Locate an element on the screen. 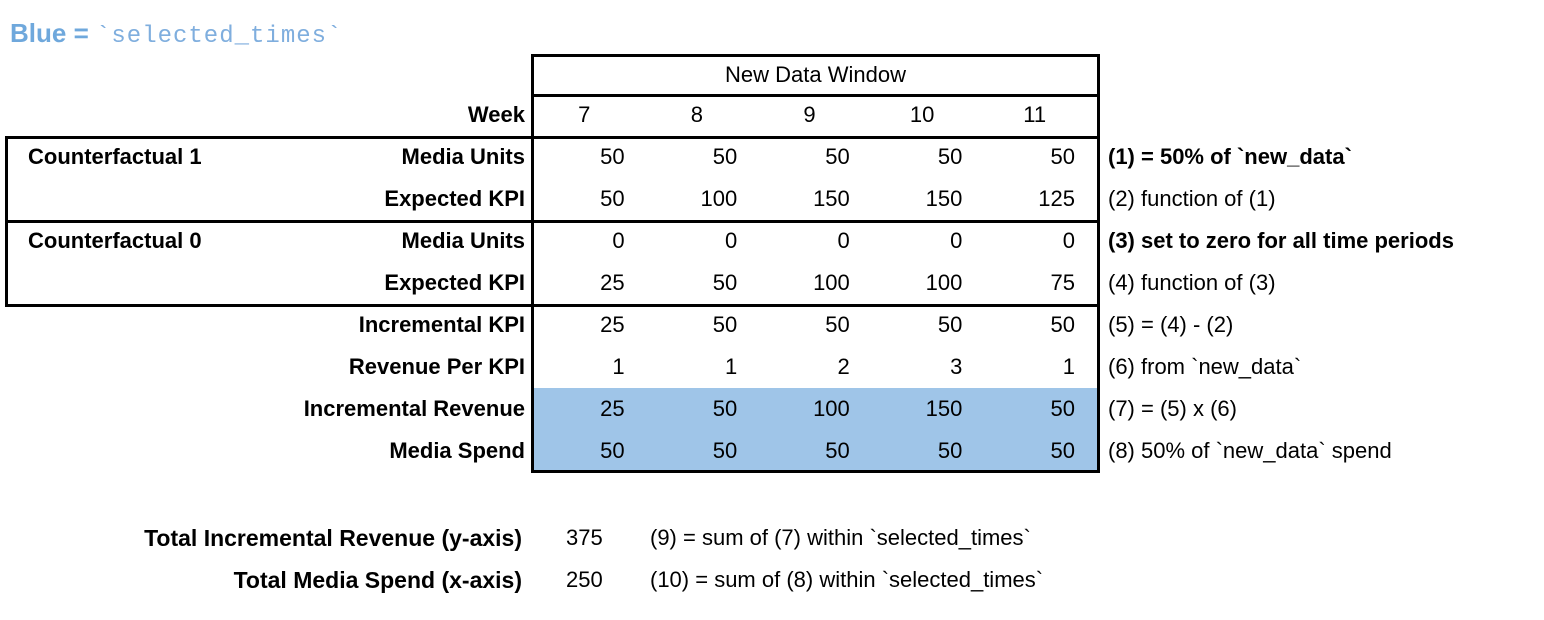 This screenshot has width=1544, height=620. row-values-incremental-kpi: 25 50 50 50 50 is located at coordinates (815, 325).